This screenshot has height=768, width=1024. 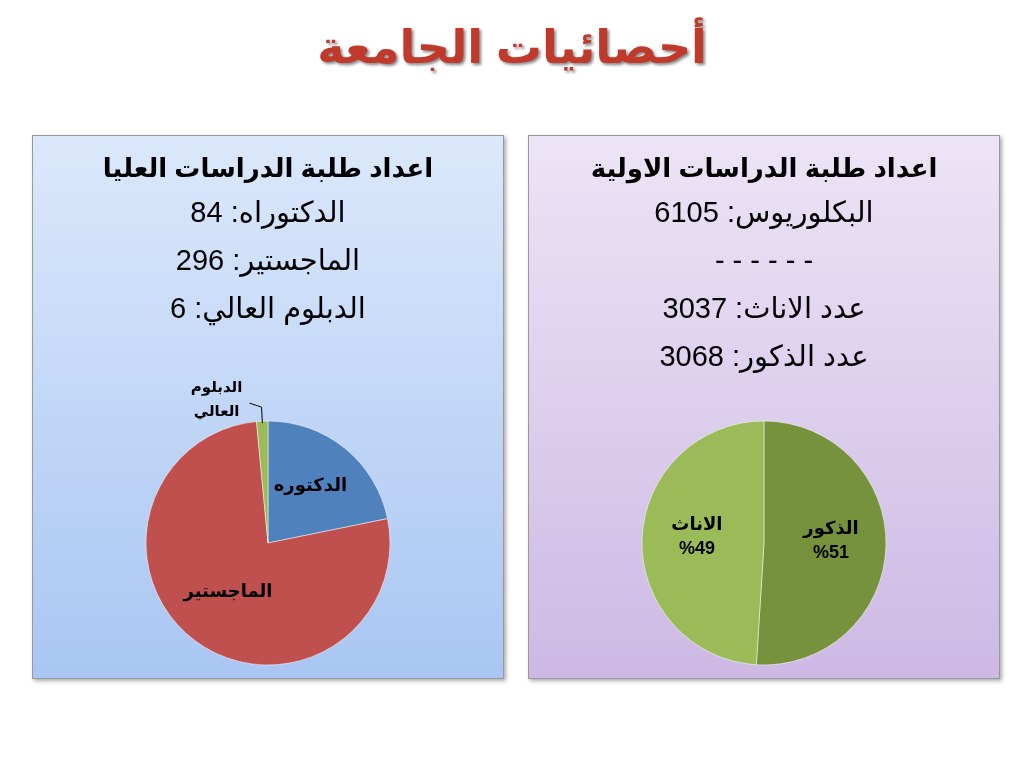 What do you see at coordinates (216, 399) in the screenshot?
I see `slice-label: الدبلوم العالي` at bounding box center [216, 399].